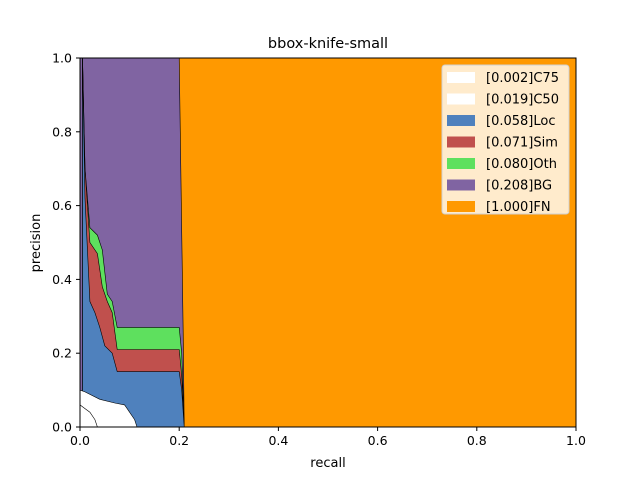 The image size is (640, 480). What do you see at coordinates (461, 206) in the screenshot?
I see `legend-swatch-fn` at bounding box center [461, 206].